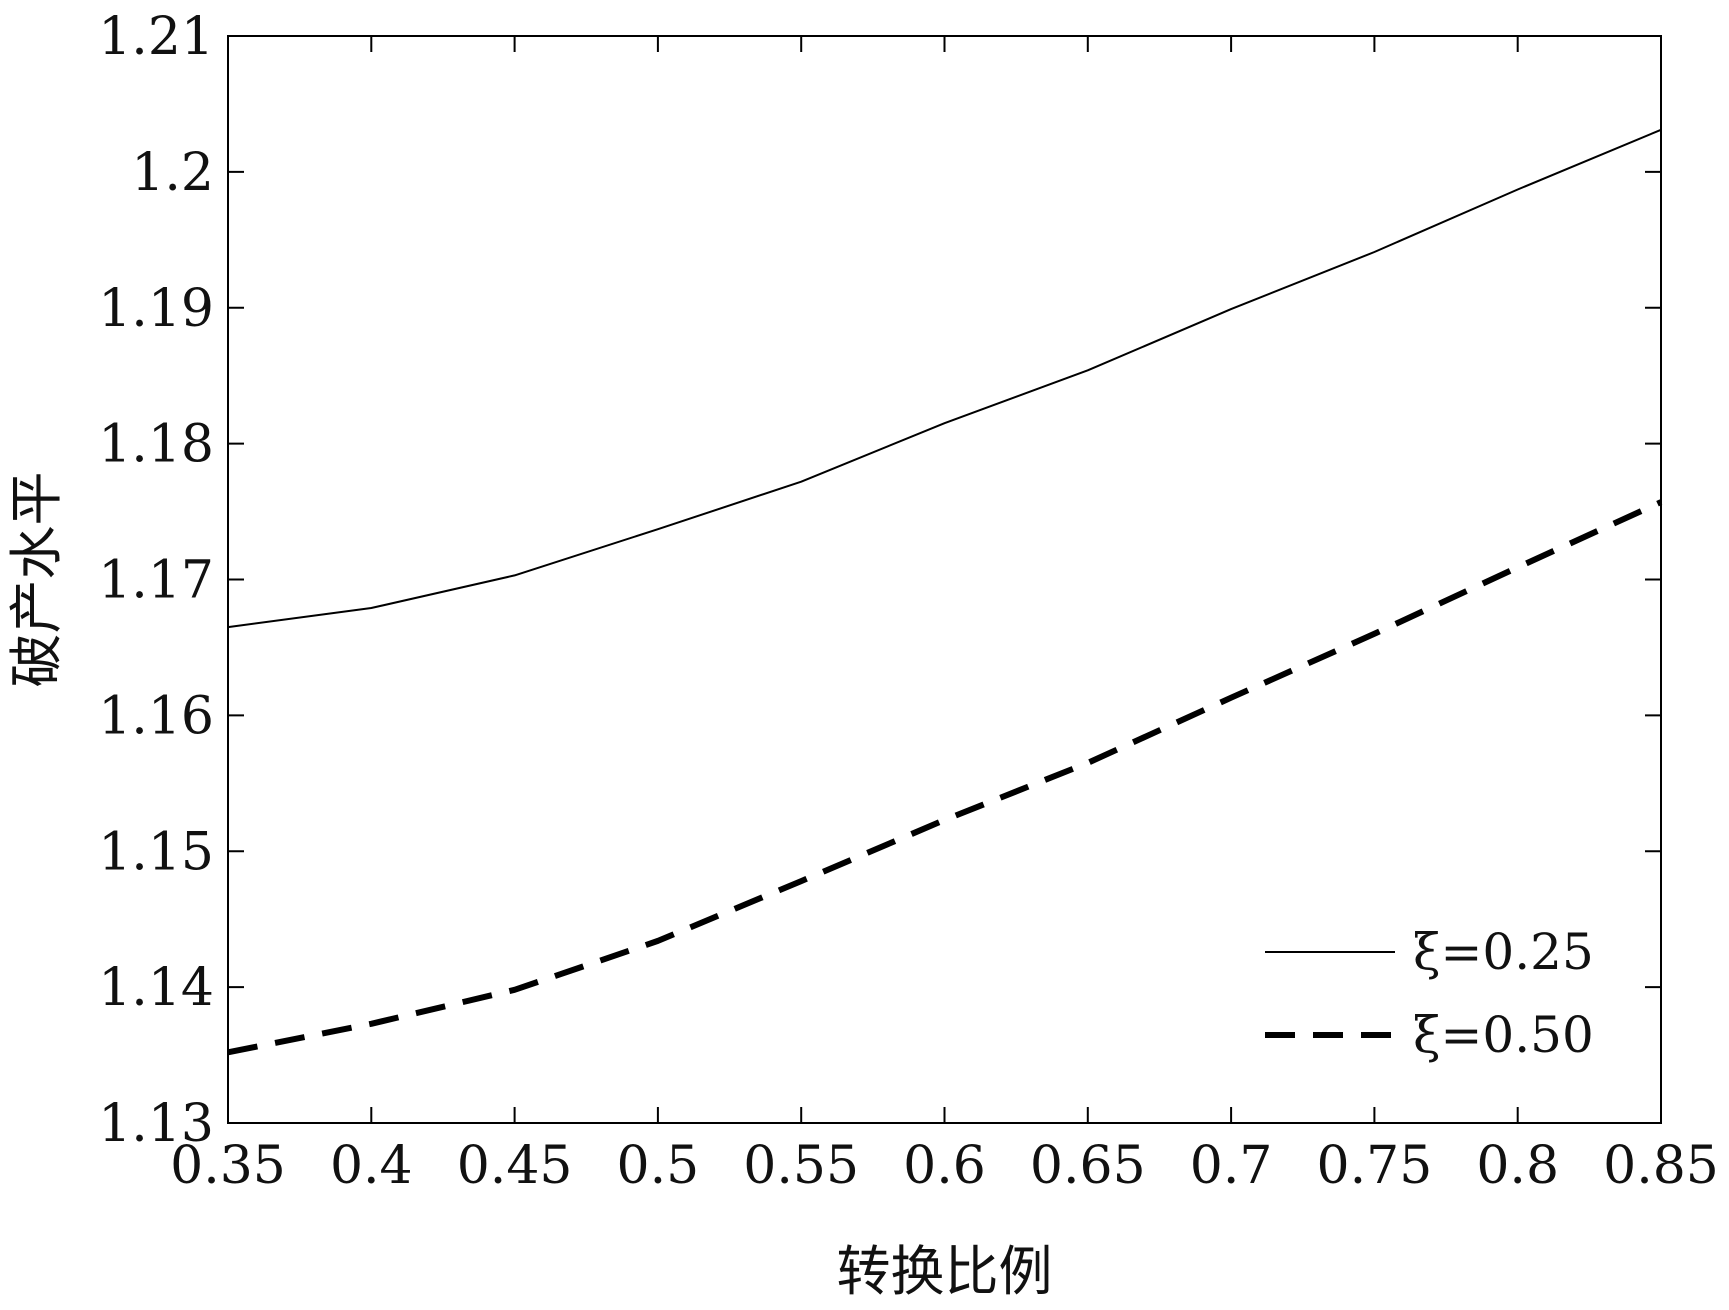 Image resolution: width=1729 pixels, height=1310 pixels. What do you see at coordinates (156, 988) in the screenshot?
I see `y-tick-label: 1.14` at bounding box center [156, 988].